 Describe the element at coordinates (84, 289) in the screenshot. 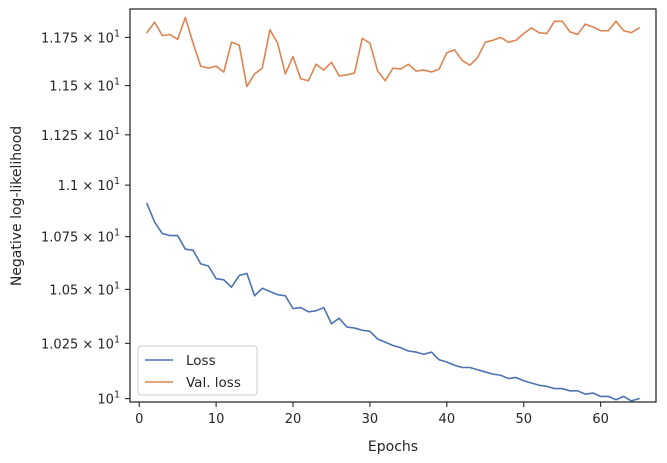

I see `y-tick-label: 1.05 × 10¹` at that location.